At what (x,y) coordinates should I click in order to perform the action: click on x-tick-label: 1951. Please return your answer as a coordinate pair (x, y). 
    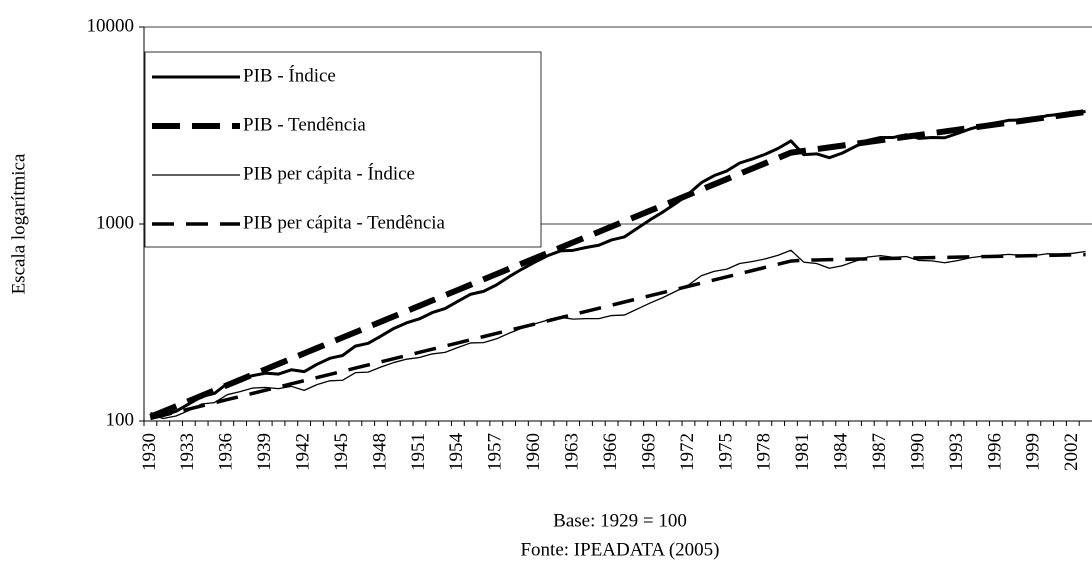
    Looking at the image, I should click on (418, 452).